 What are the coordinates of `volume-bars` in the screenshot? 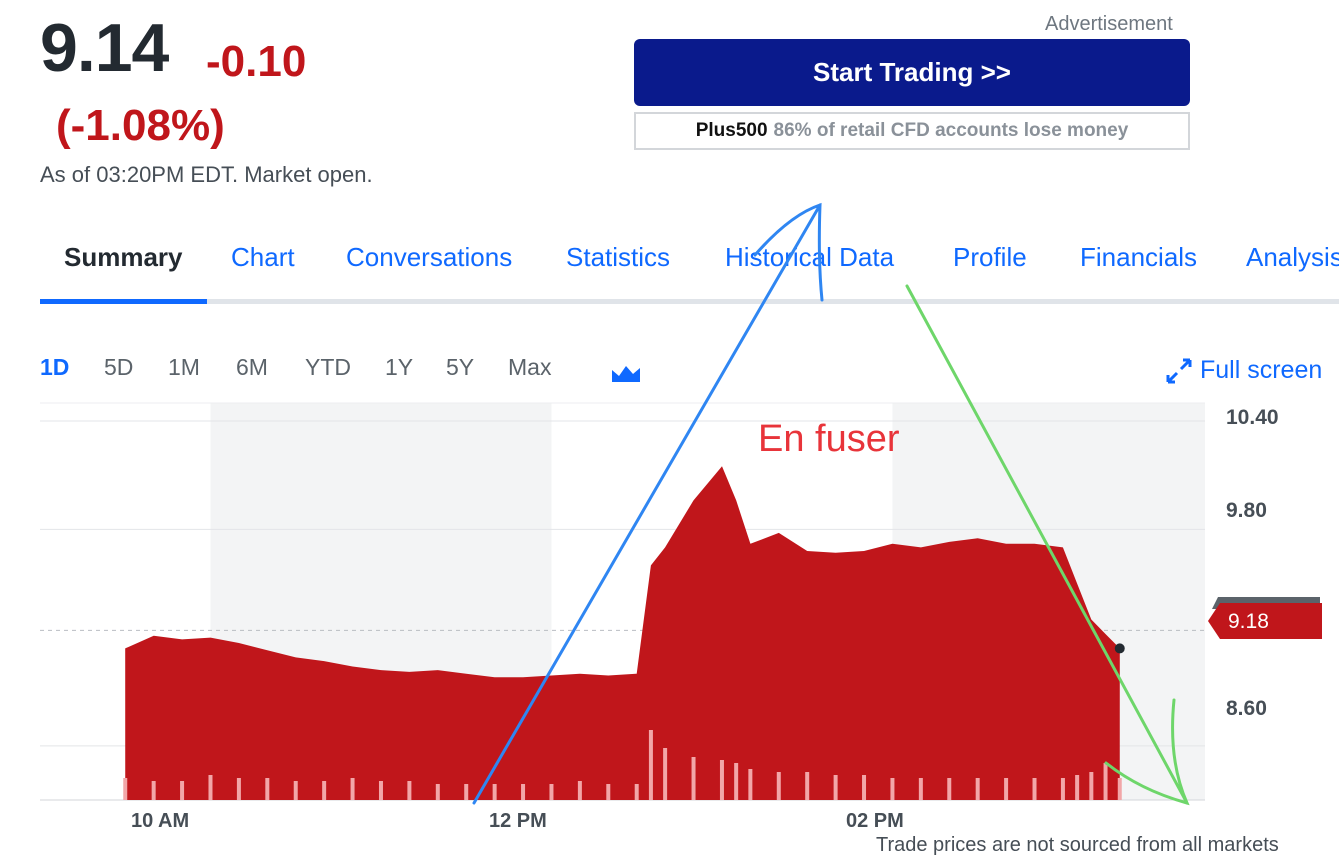 It's located at (622, 765).